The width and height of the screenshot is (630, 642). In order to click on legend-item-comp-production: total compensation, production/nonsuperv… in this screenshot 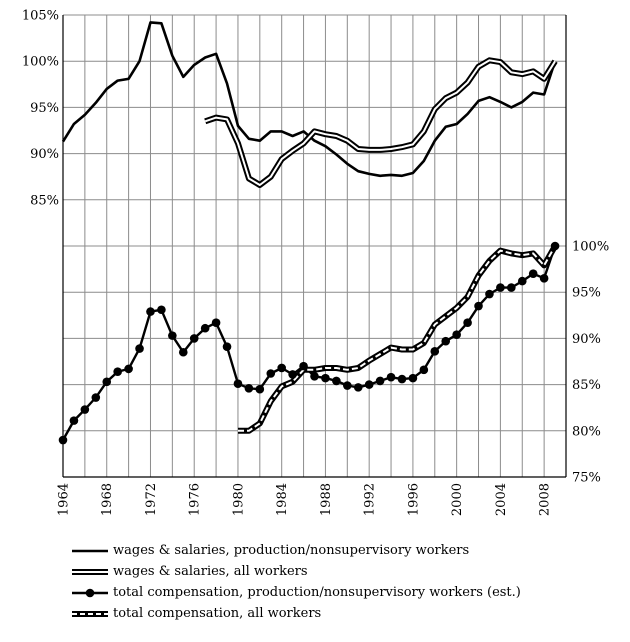, I will do `click(350, 592)`.